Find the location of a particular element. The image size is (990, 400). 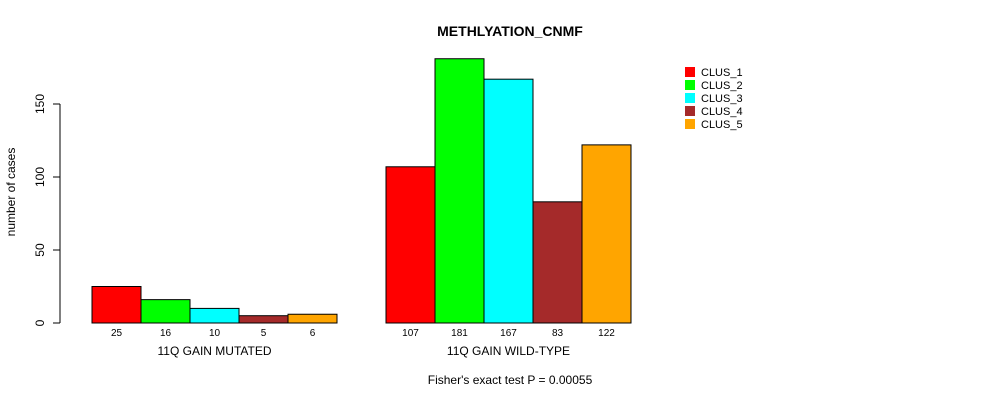

legend-label: CLUS_3 is located at coordinates (722, 99).